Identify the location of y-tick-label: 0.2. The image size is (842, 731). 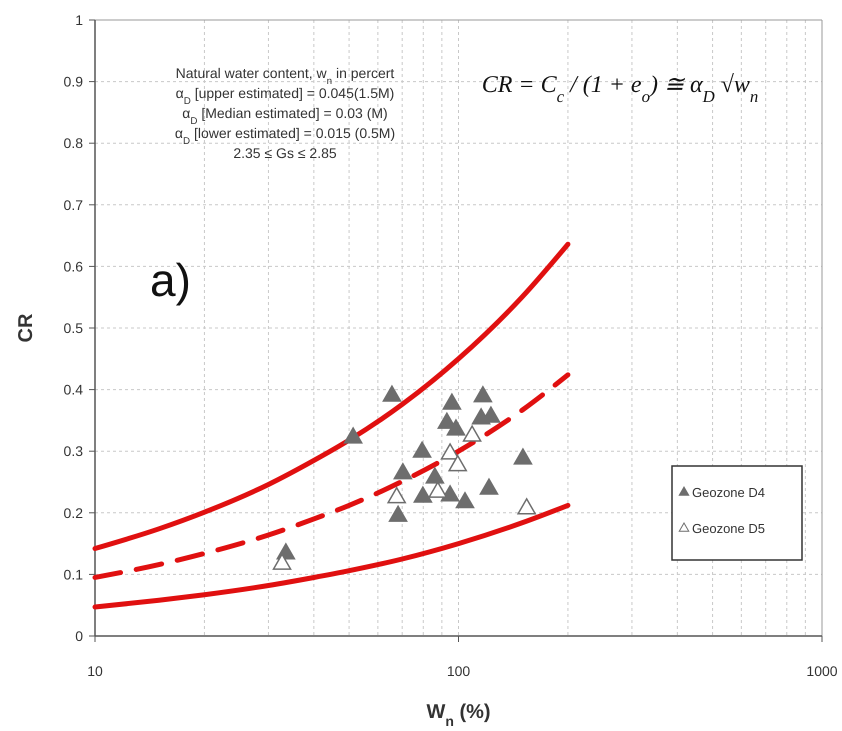
(74, 512).